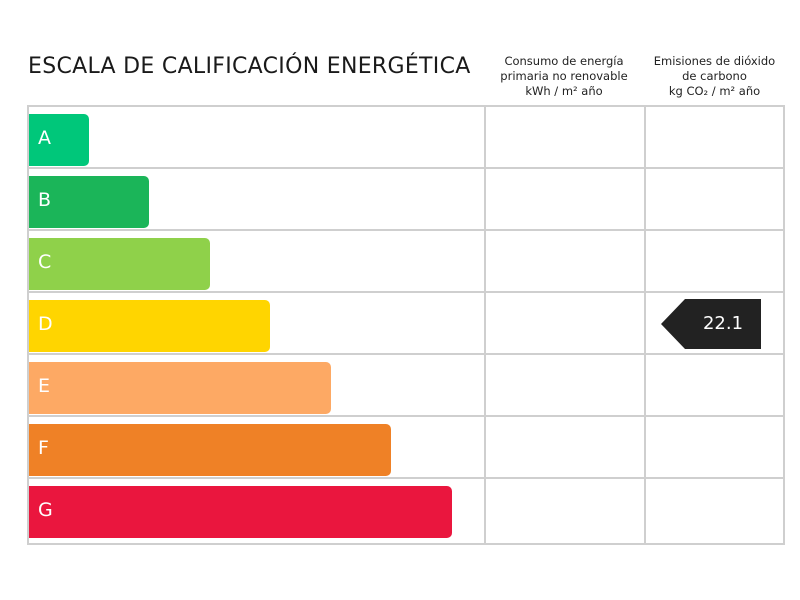  I want to click on rating-bar-c: C, so click(119, 264).